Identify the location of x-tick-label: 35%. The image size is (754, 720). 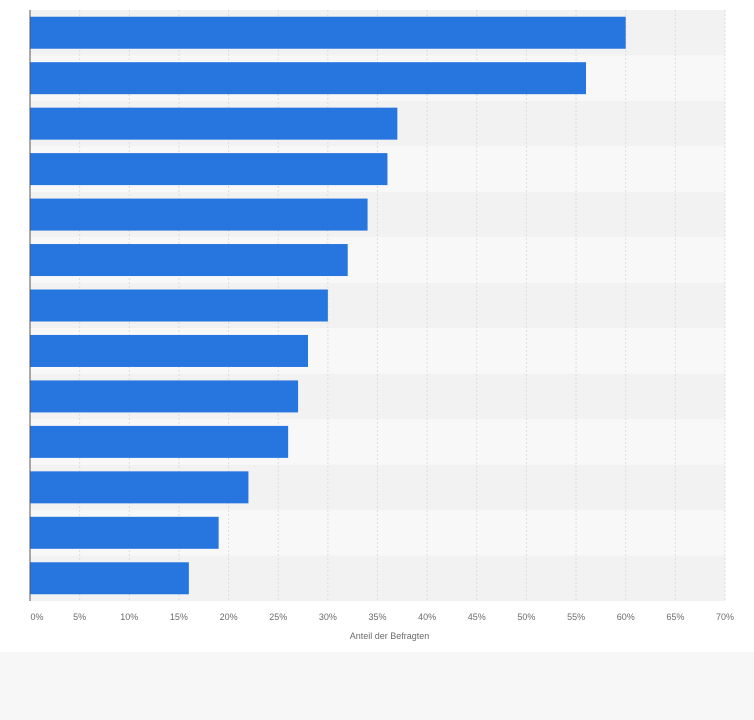
(377, 617).